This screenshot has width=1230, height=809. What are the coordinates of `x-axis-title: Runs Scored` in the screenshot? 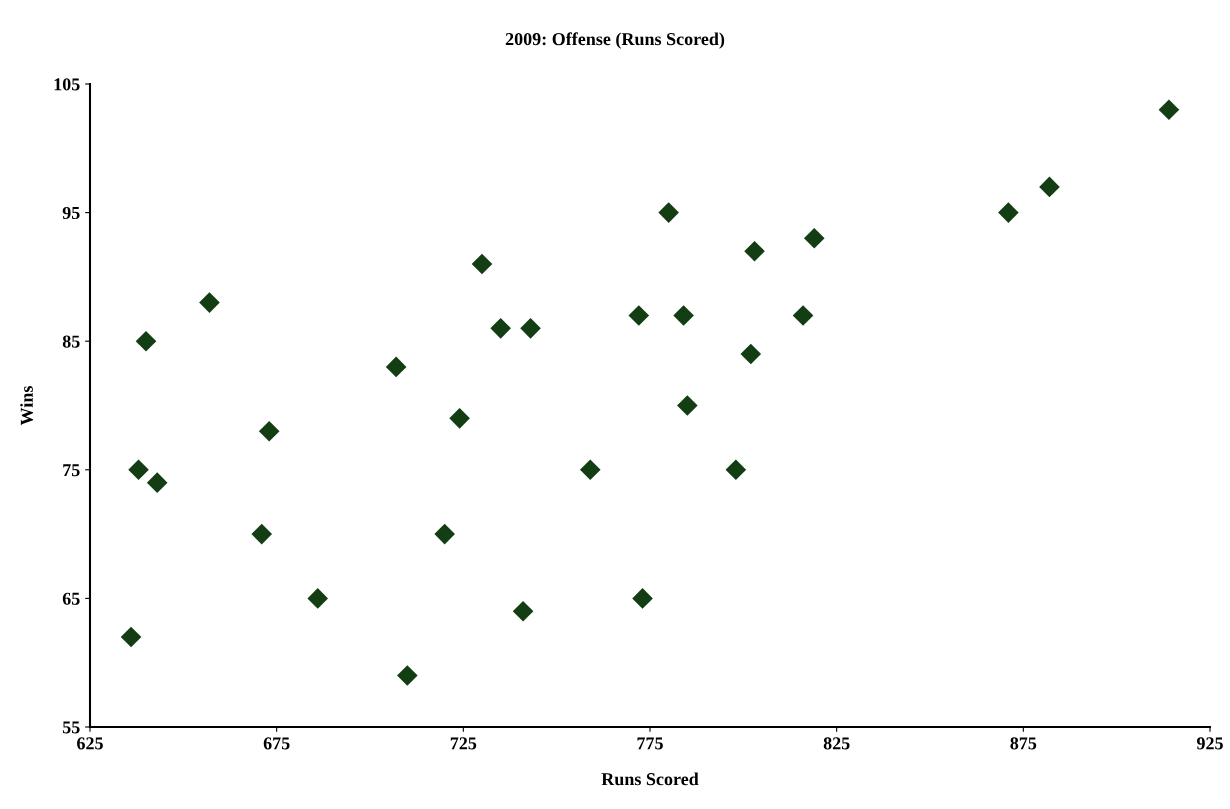 It's located at (650, 779).